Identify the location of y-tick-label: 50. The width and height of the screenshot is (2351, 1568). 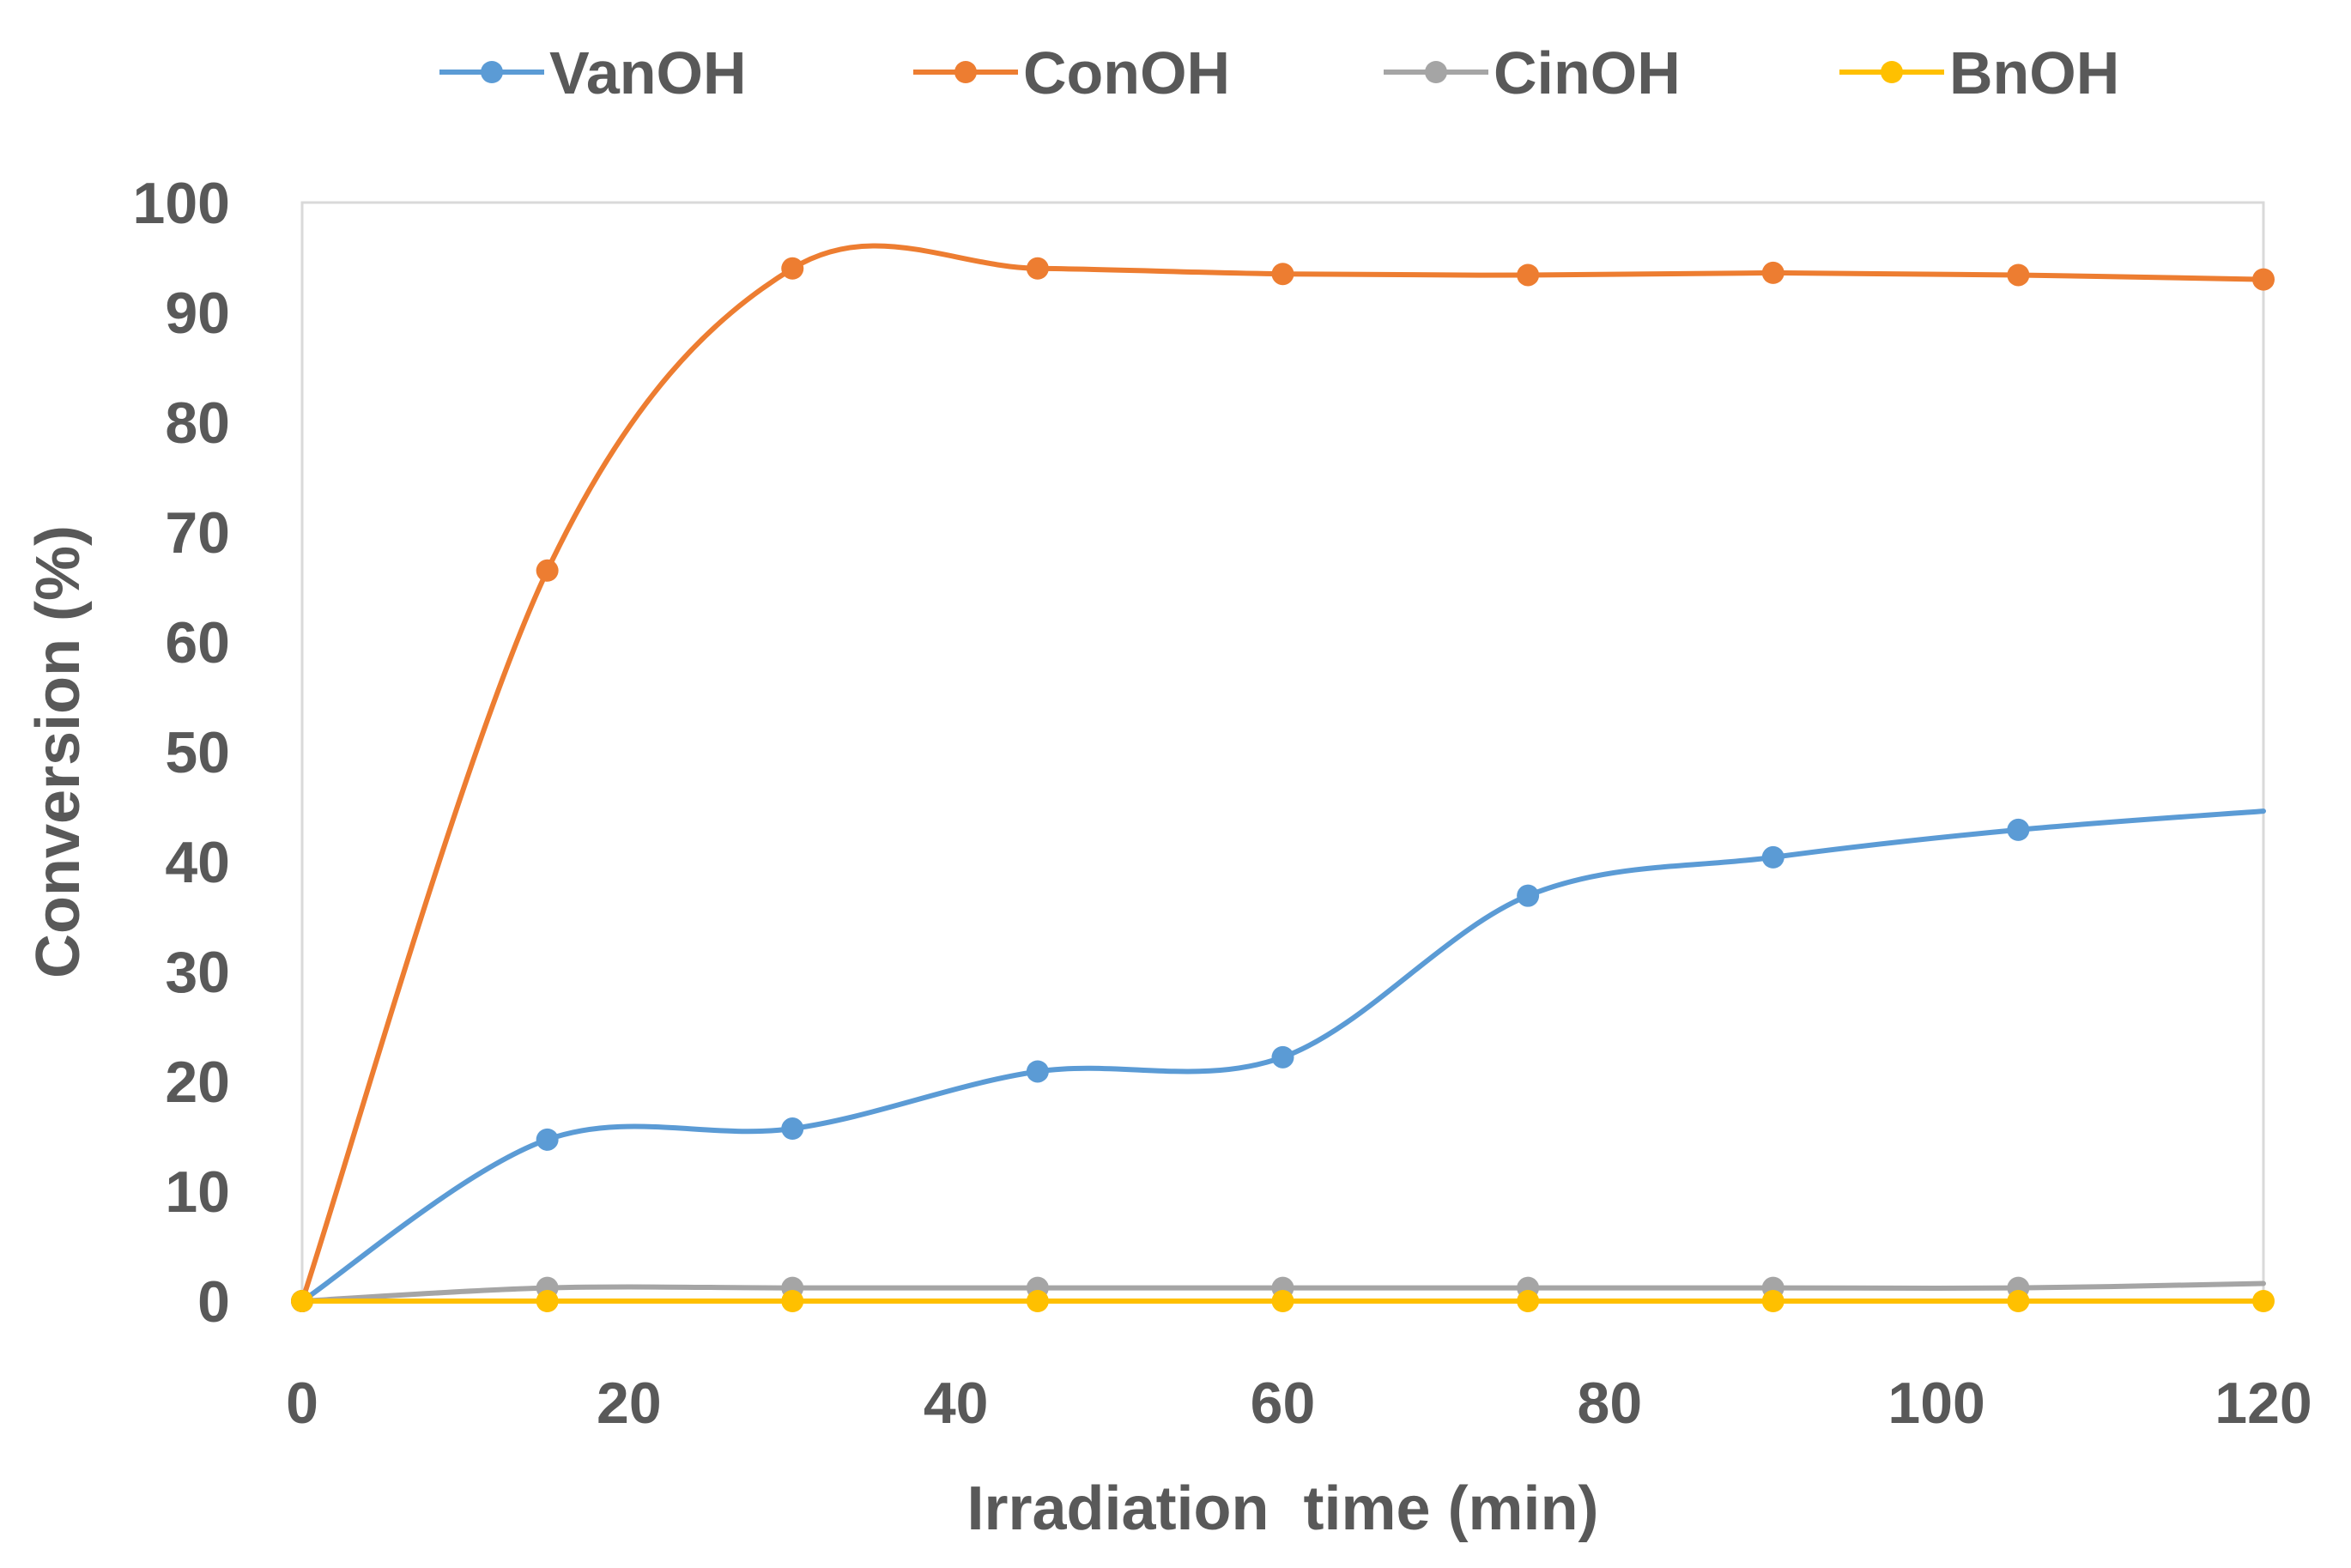
(197, 752).